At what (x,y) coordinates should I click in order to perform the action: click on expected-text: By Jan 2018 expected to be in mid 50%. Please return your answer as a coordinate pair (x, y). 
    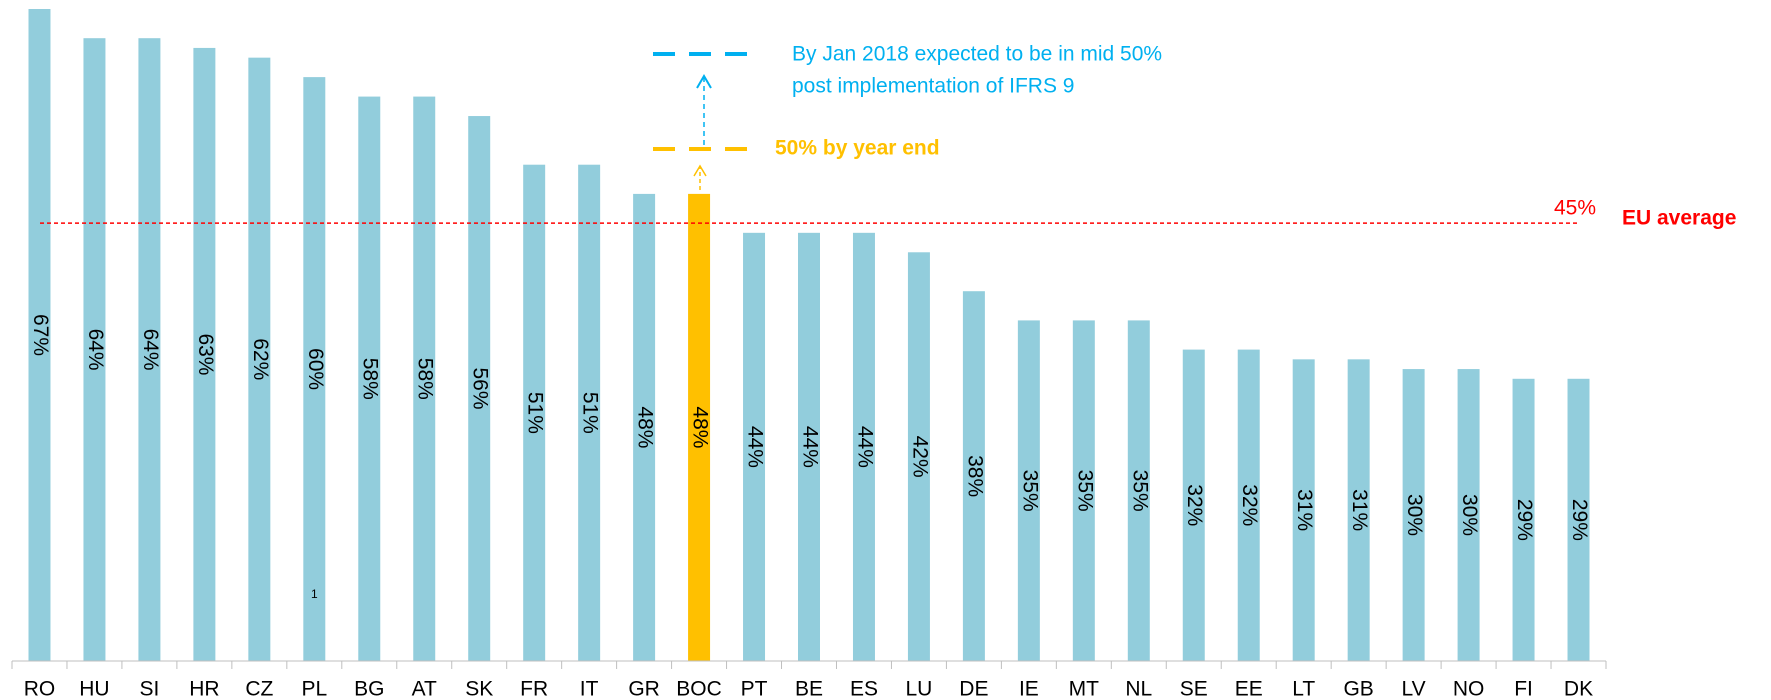
    Looking at the image, I should click on (977, 54).